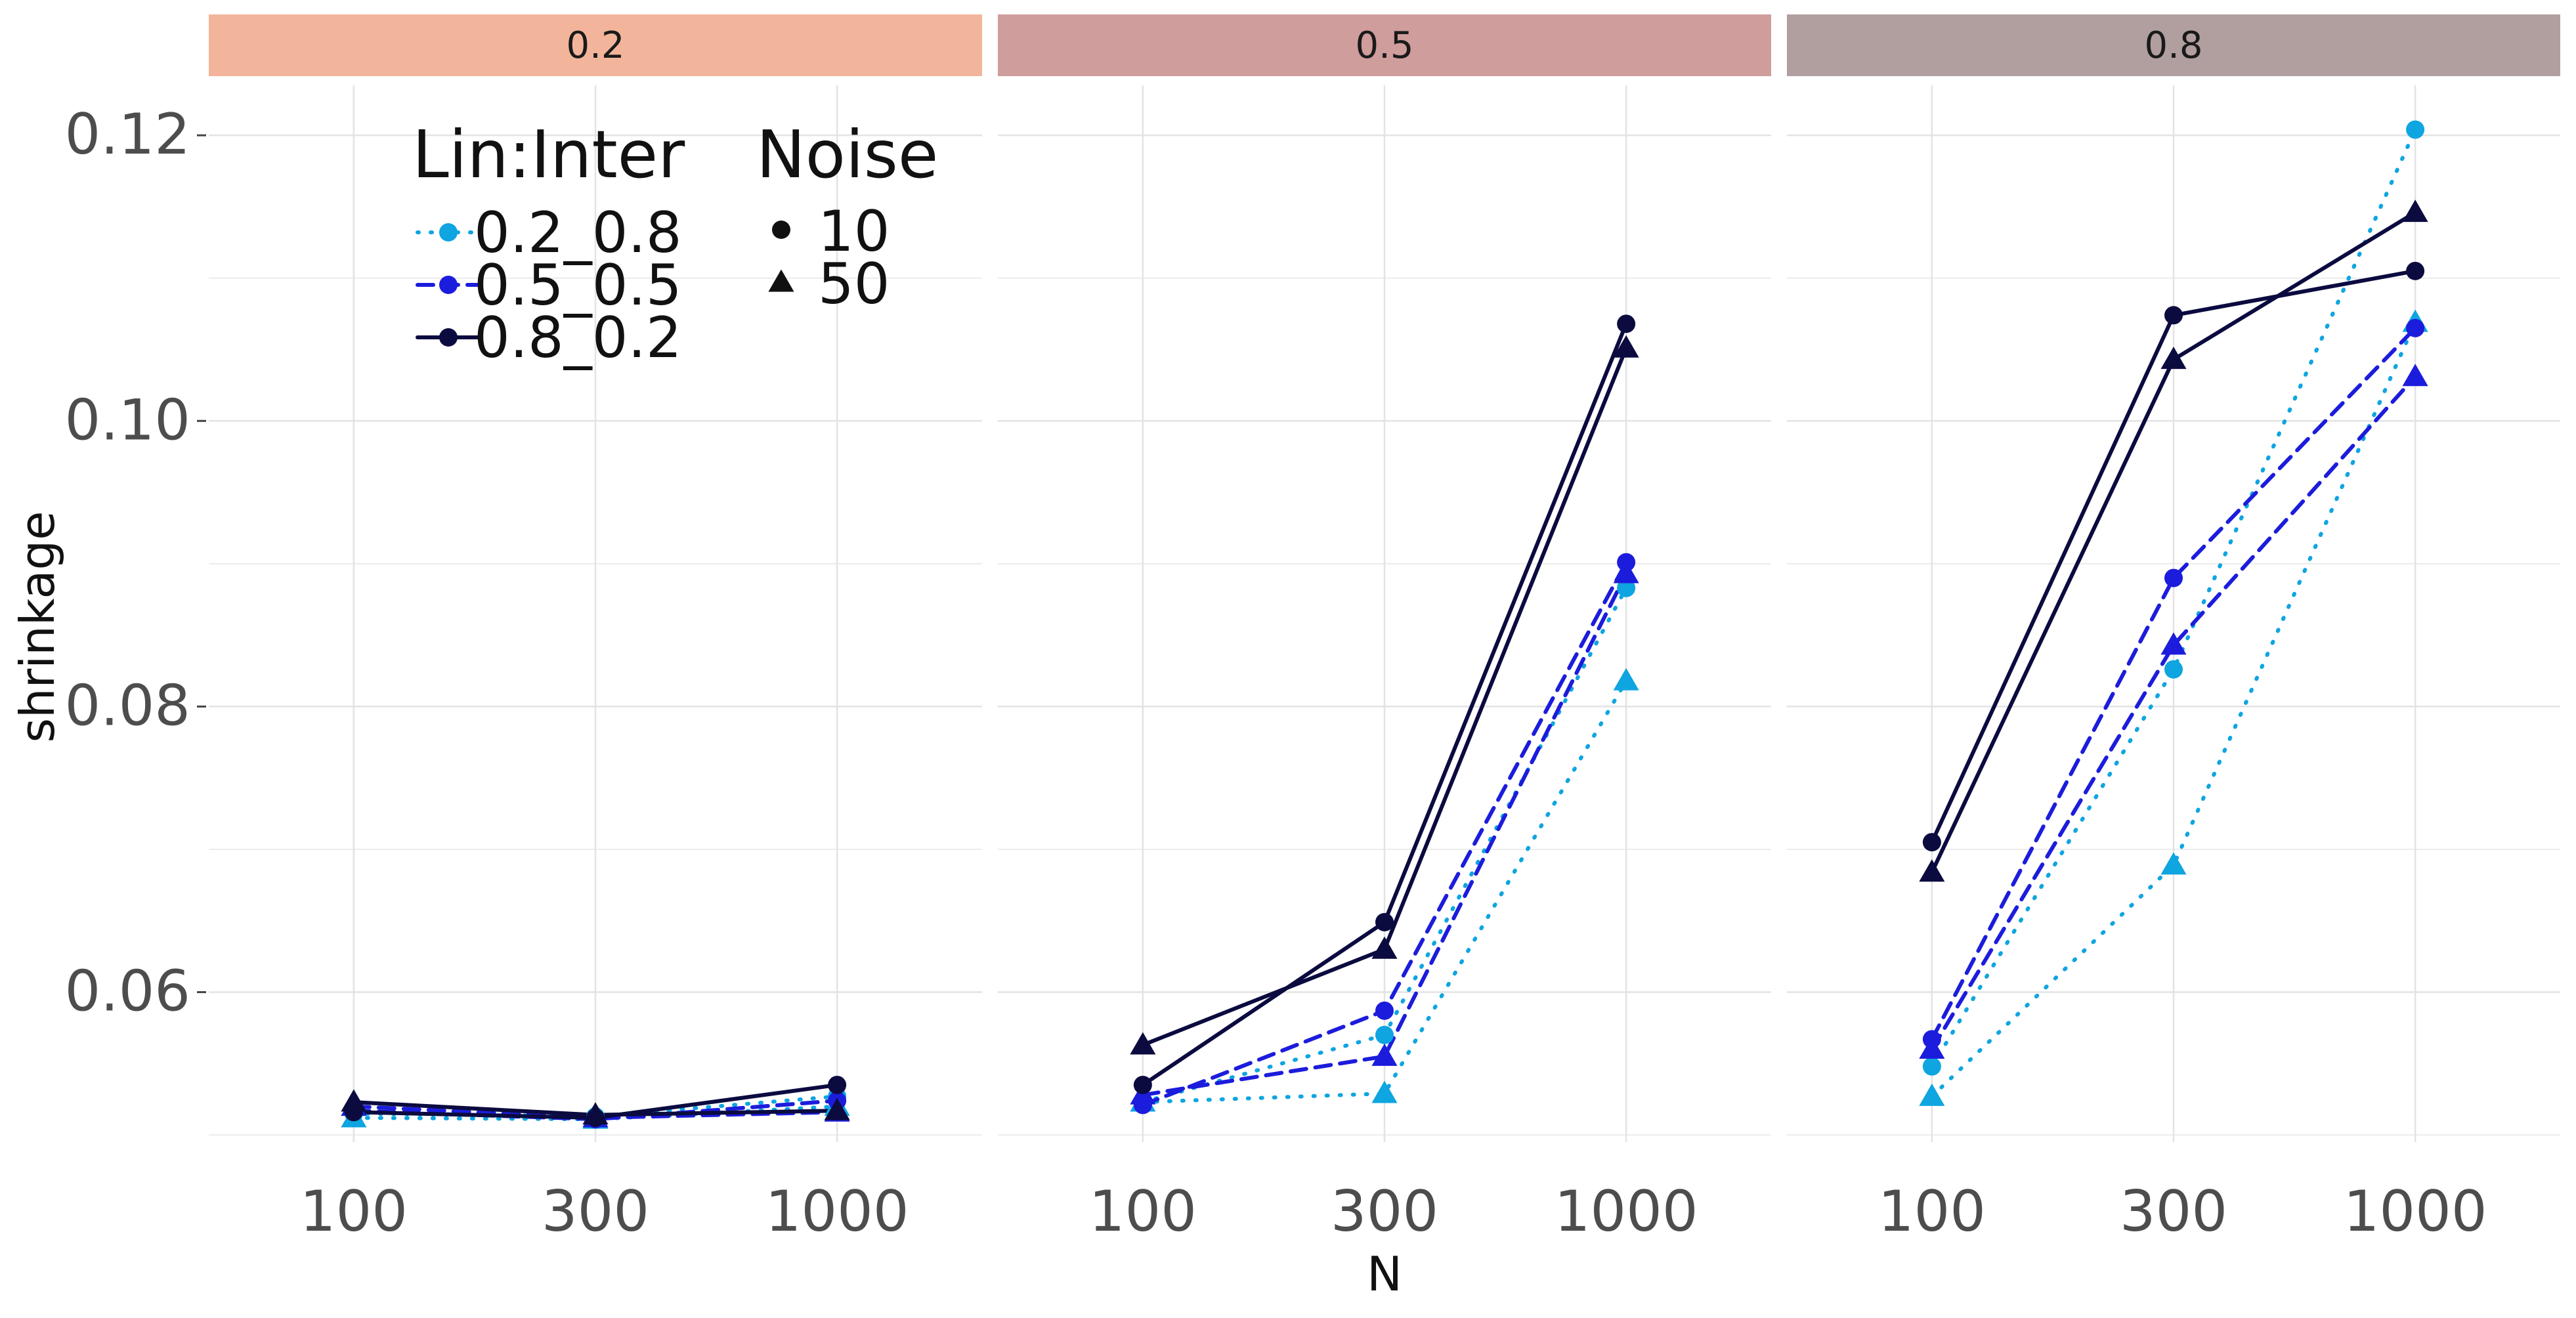 This screenshot has height=1318, width=2576. Describe the element at coordinates (847, 154) in the screenshot. I see `legend-shape-title: Noise` at that location.